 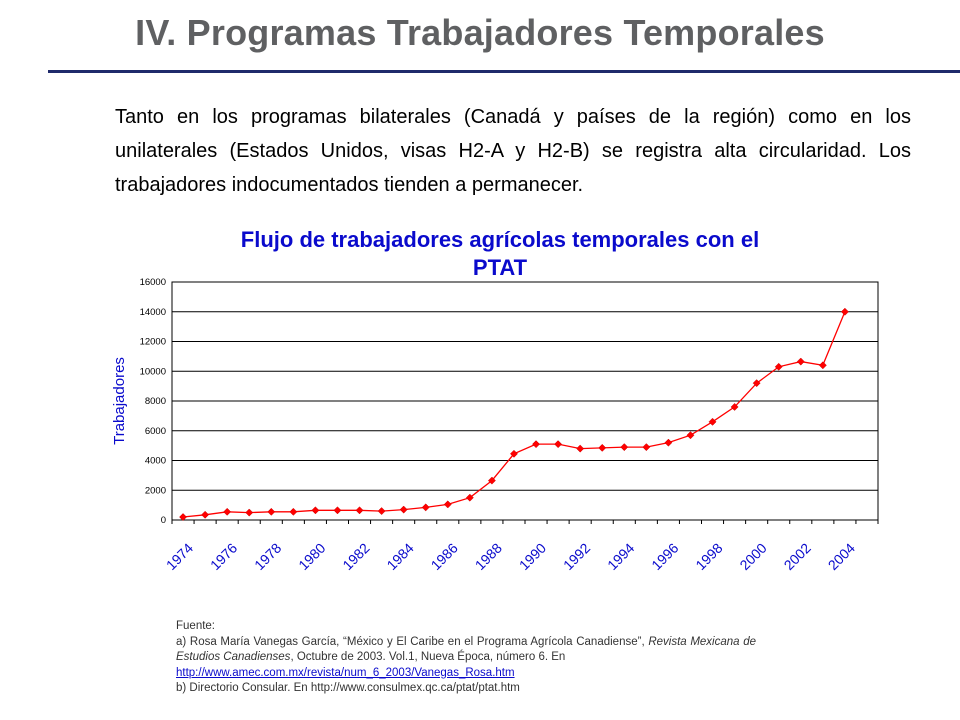 What do you see at coordinates (311, 556) in the screenshot?
I see `x-tick-label: 1980` at bounding box center [311, 556].